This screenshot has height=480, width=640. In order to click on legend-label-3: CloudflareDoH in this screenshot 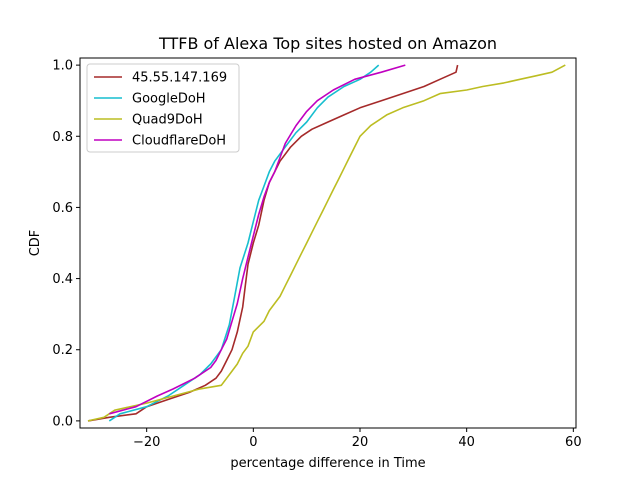, I will do `click(179, 141)`.